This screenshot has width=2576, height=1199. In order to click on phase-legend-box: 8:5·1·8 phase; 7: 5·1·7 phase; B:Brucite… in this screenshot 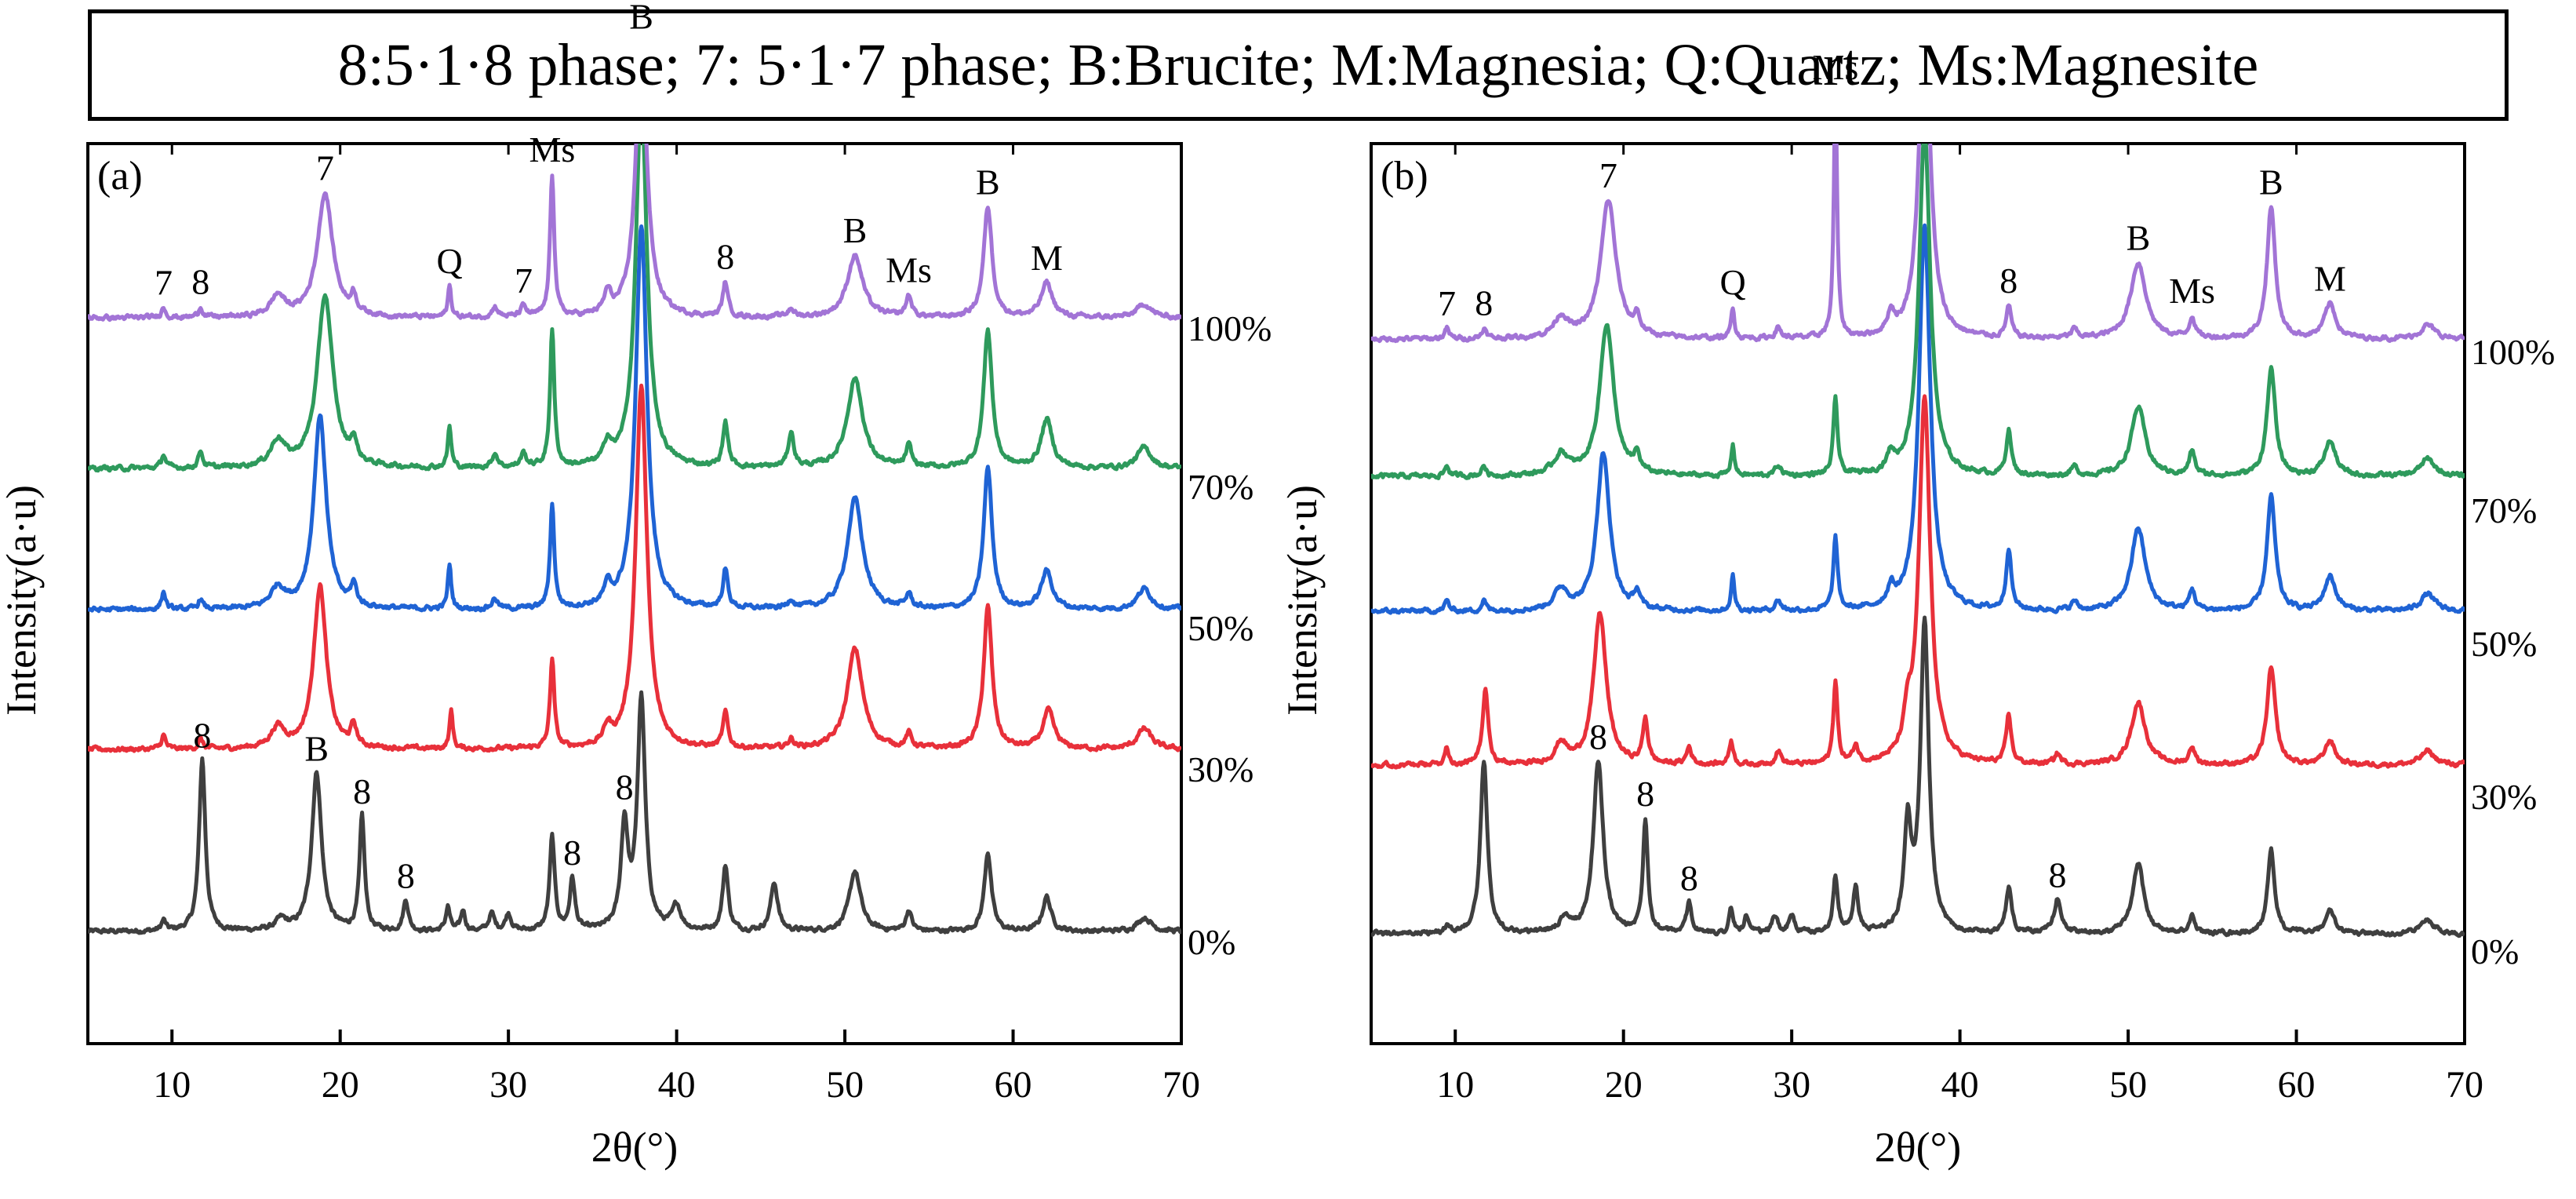, I will do `click(1298, 65)`.